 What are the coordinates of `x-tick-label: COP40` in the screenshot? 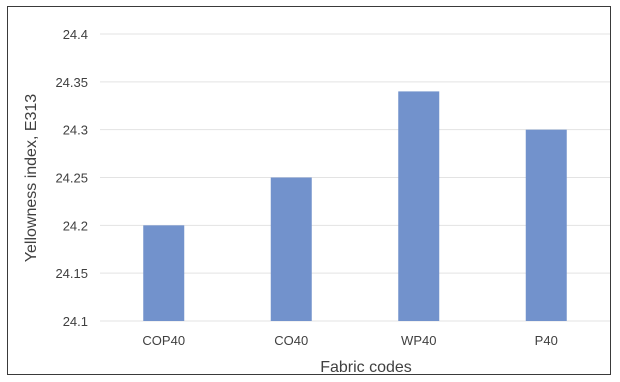 It's located at (163, 340).